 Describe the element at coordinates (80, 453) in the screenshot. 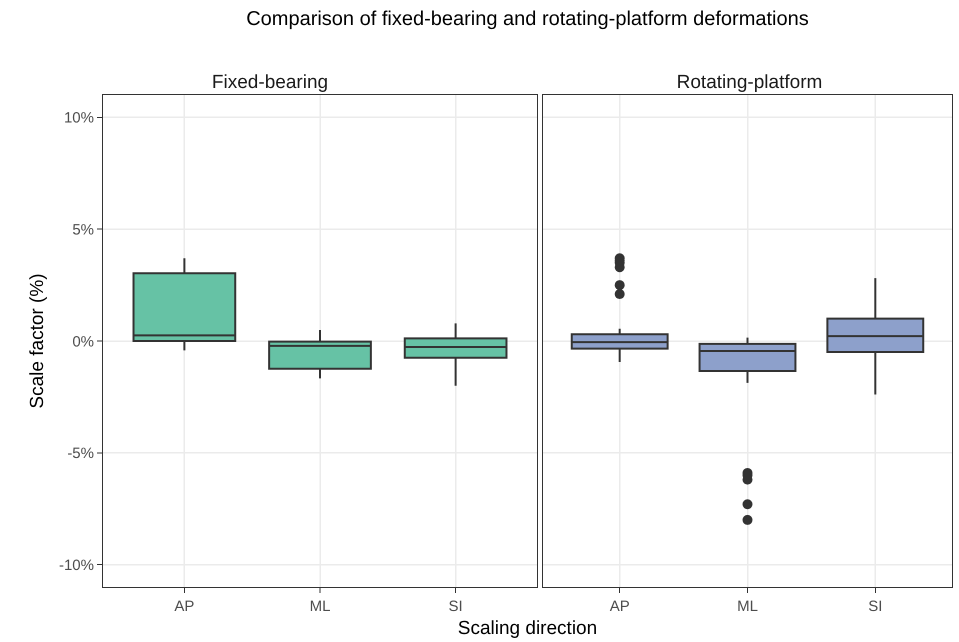

I see `y-tick-label: -5%` at that location.